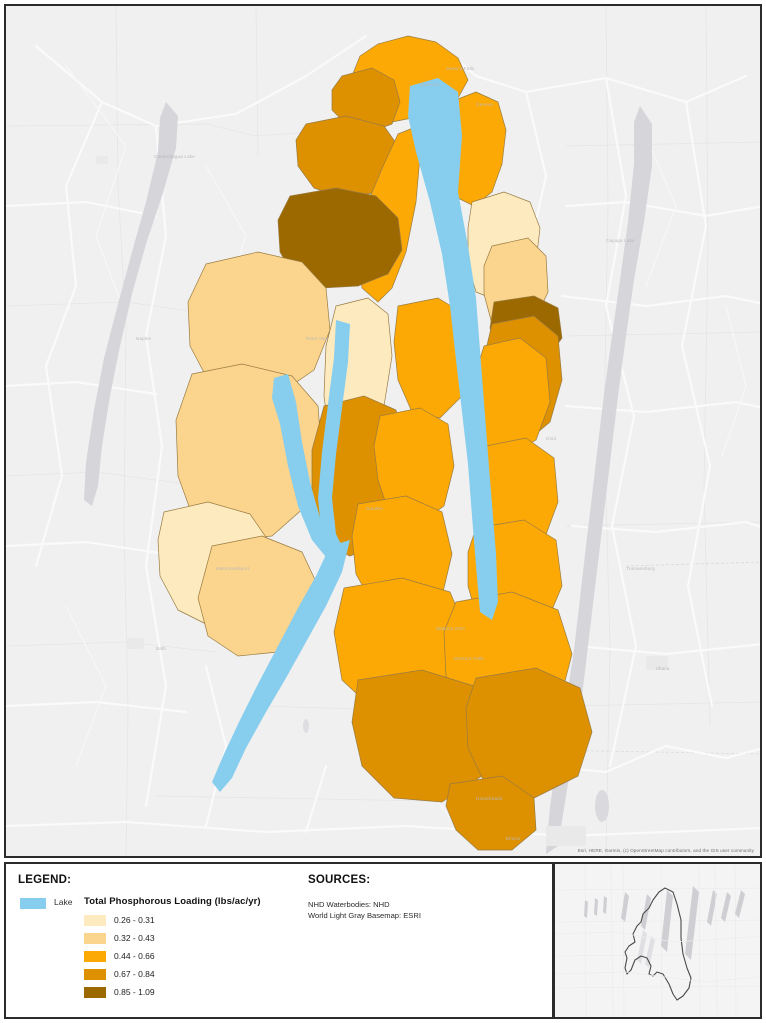 This screenshot has height=1023, width=766. I want to click on basemap-place-label: Bath, so click(161, 648).